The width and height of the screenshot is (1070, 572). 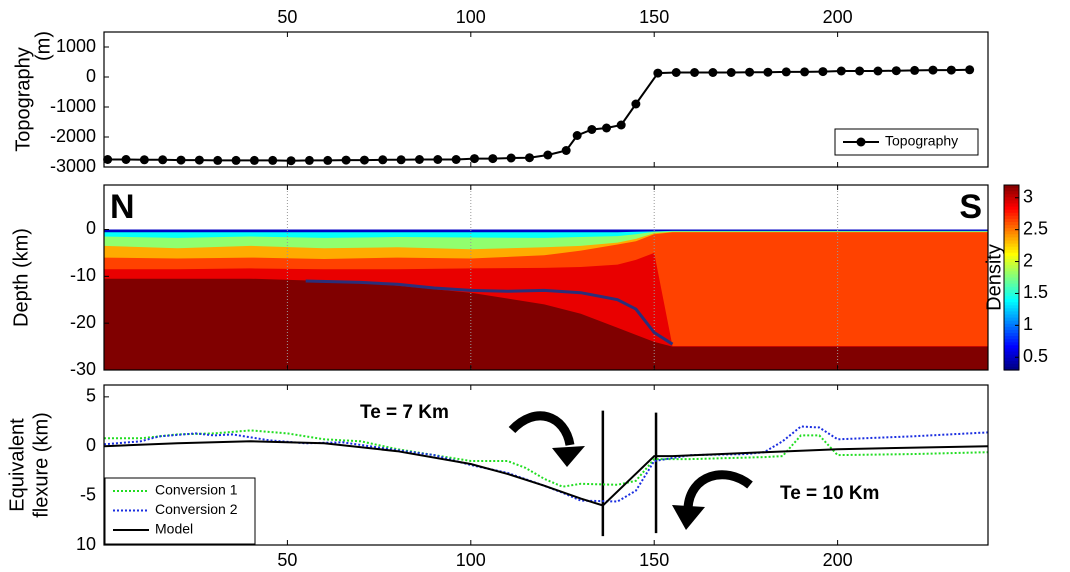 I want to click on annotation: Te = 10 Km, so click(x=829, y=493).